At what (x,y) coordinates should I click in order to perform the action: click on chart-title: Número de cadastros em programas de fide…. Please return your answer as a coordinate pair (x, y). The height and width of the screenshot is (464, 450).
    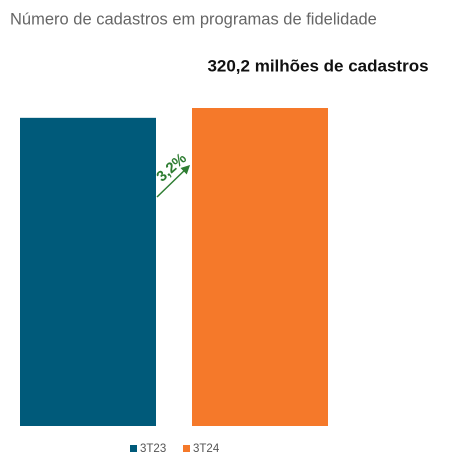
    Looking at the image, I should click on (193, 19).